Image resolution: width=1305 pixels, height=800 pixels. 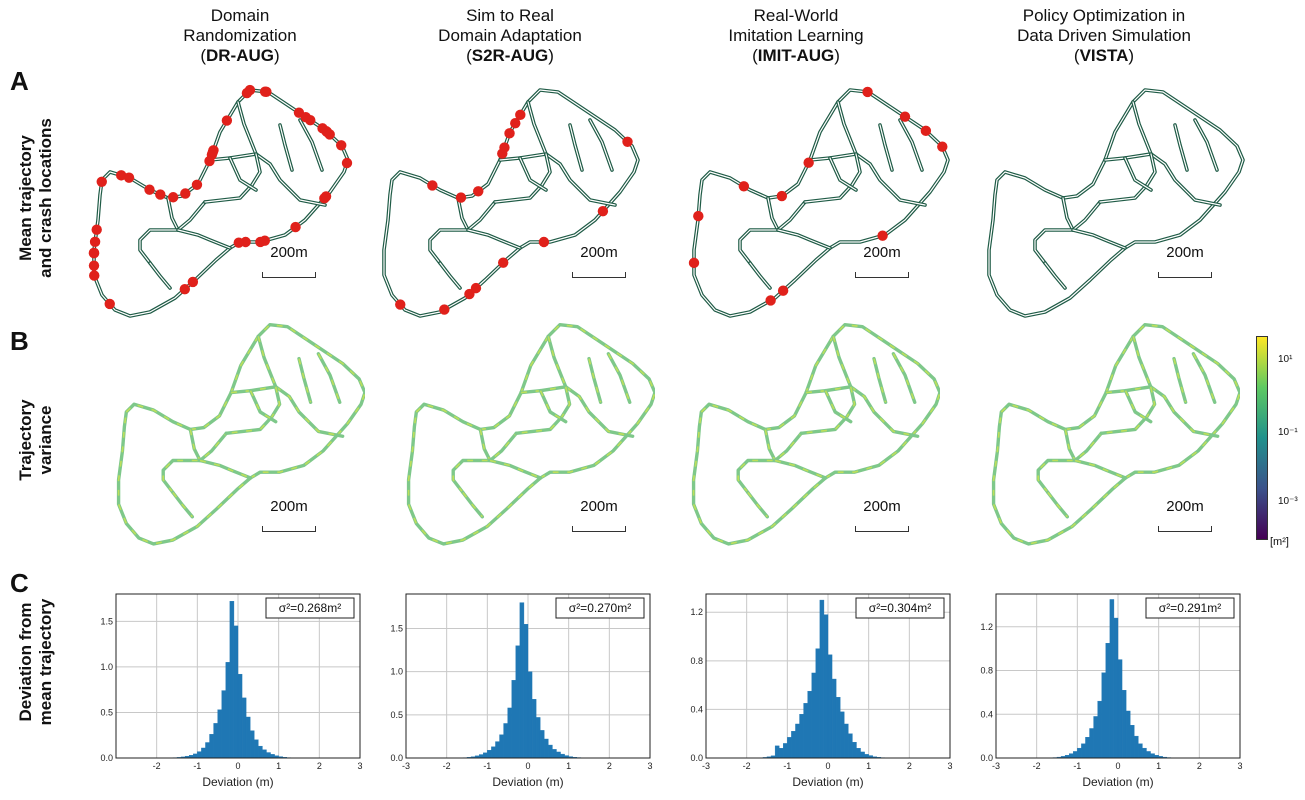 What do you see at coordinates (796, 55) in the screenshot?
I see `column-abbr: IMIT-AUG` at bounding box center [796, 55].